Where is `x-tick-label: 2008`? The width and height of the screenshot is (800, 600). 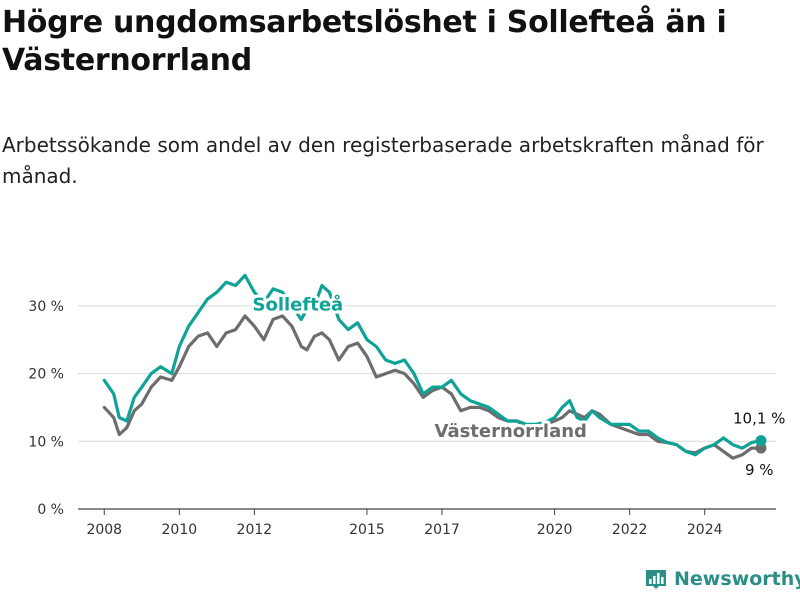
x-tick-label: 2008 is located at coordinates (104, 530).